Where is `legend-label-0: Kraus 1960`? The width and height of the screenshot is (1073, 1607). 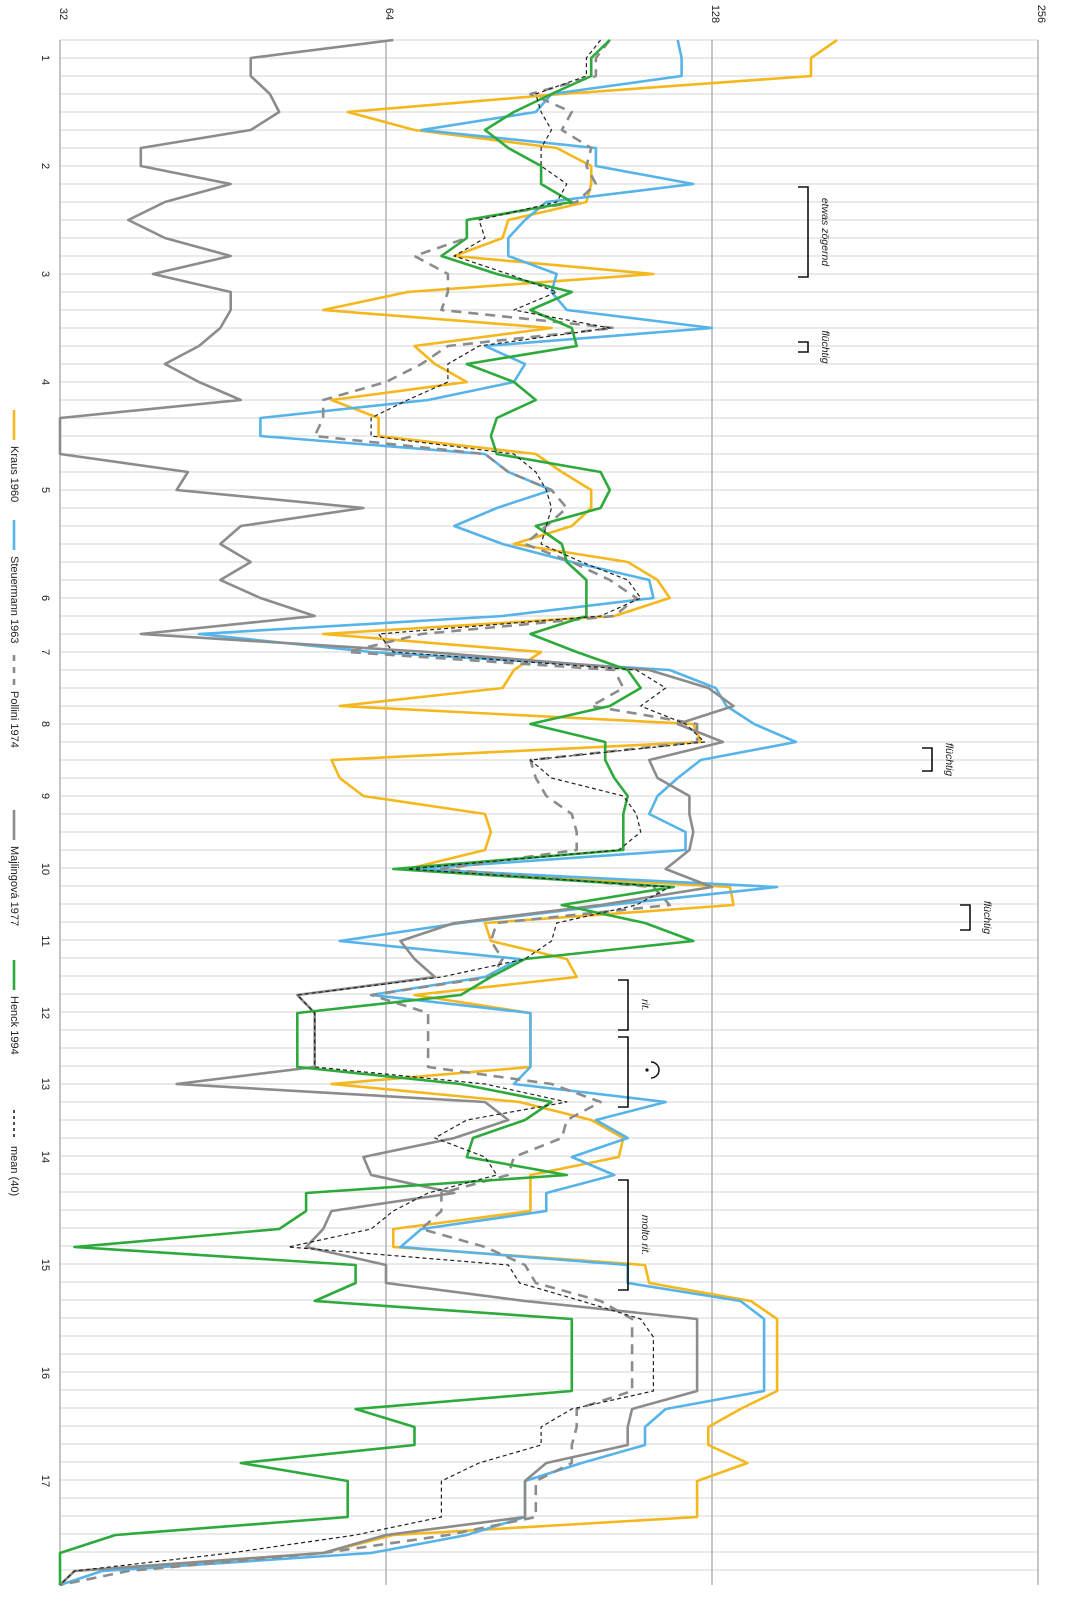
legend-label-0: Kraus 1960 is located at coordinates (14, 474).